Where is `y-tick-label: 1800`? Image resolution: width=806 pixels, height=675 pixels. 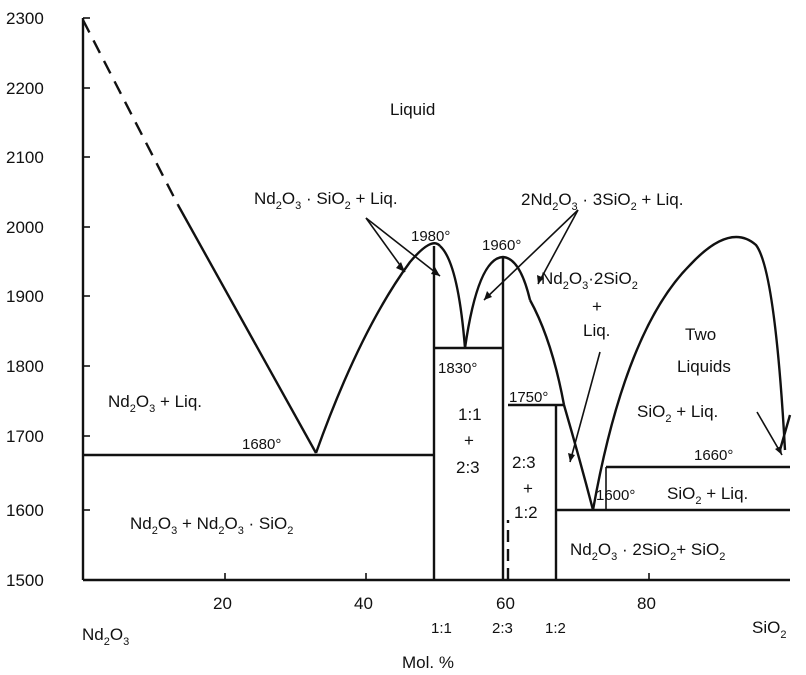 y-tick-label: 1800 is located at coordinates (25, 366).